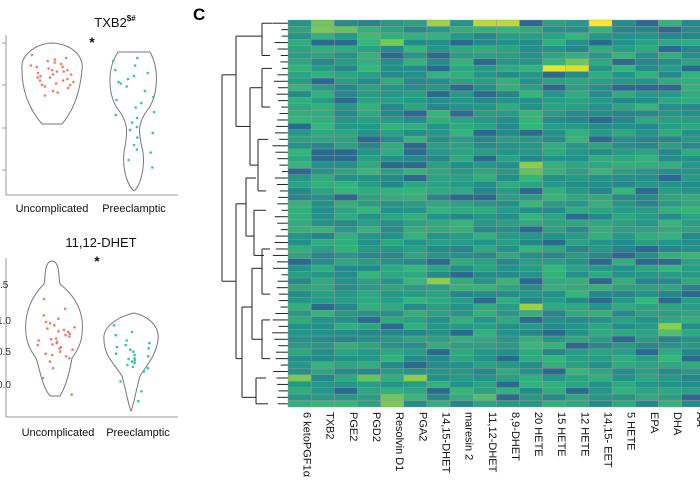  What do you see at coordinates (584, 434) in the screenshot?
I see `column-label: 12 HETE` at bounding box center [584, 434].